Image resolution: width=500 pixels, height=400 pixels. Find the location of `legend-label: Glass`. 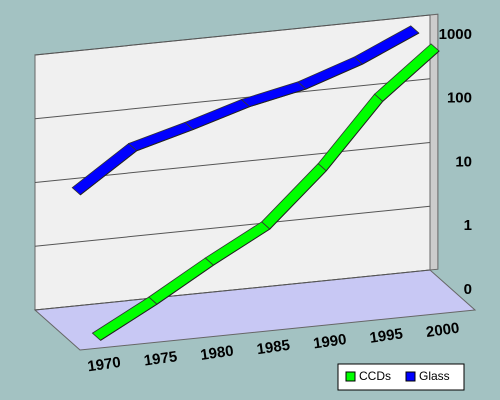

legend-label: Glass is located at coordinates (434, 376).